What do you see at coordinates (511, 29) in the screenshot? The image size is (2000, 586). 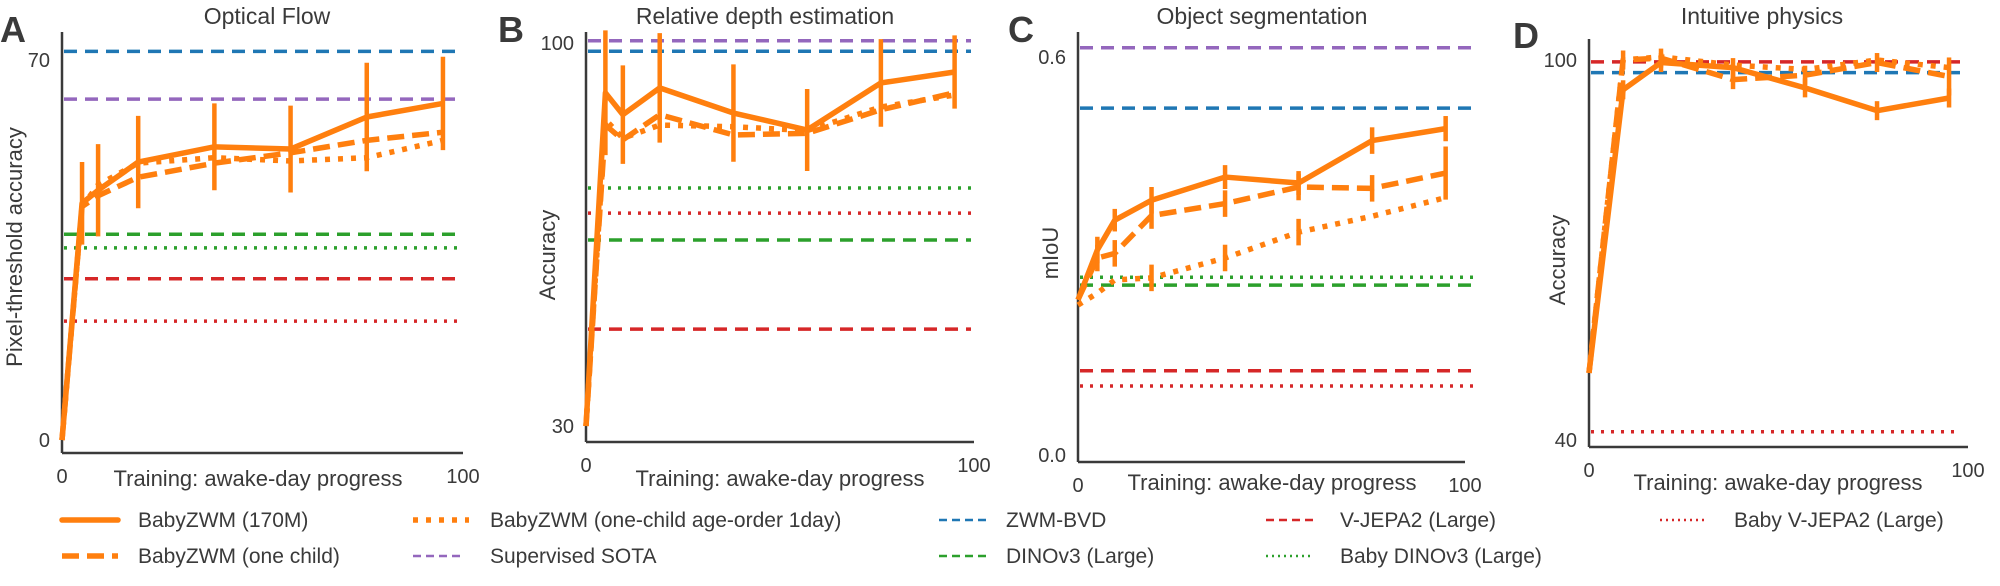 I see `panel-letter: B` at bounding box center [511, 29].